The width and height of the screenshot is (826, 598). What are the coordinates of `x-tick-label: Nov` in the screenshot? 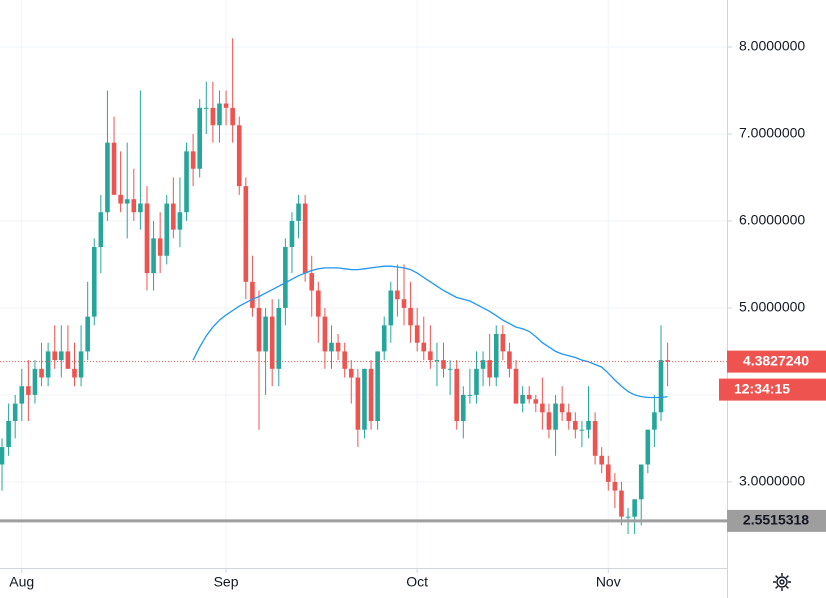 It's located at (608, 582).